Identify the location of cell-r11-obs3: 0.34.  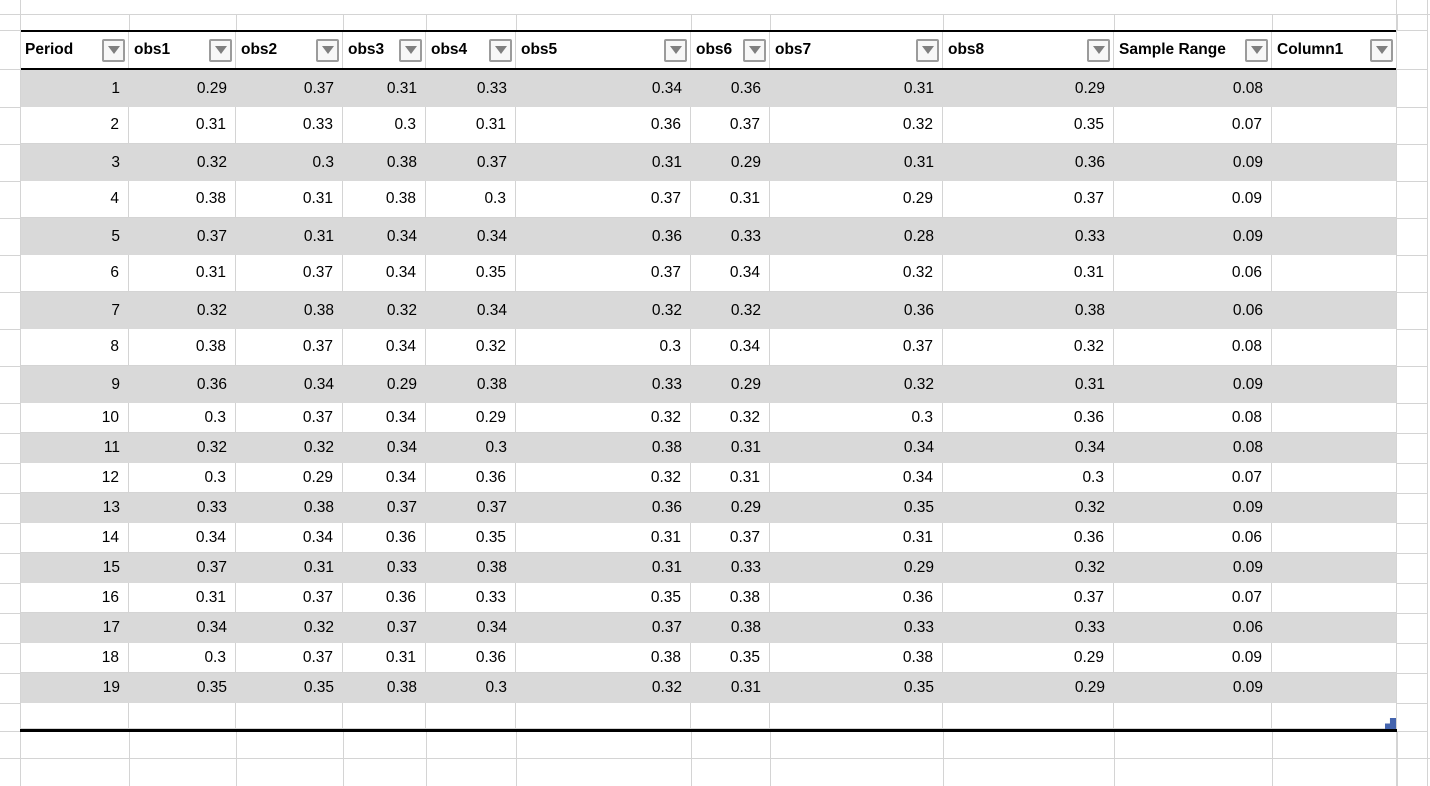
(401, 447).